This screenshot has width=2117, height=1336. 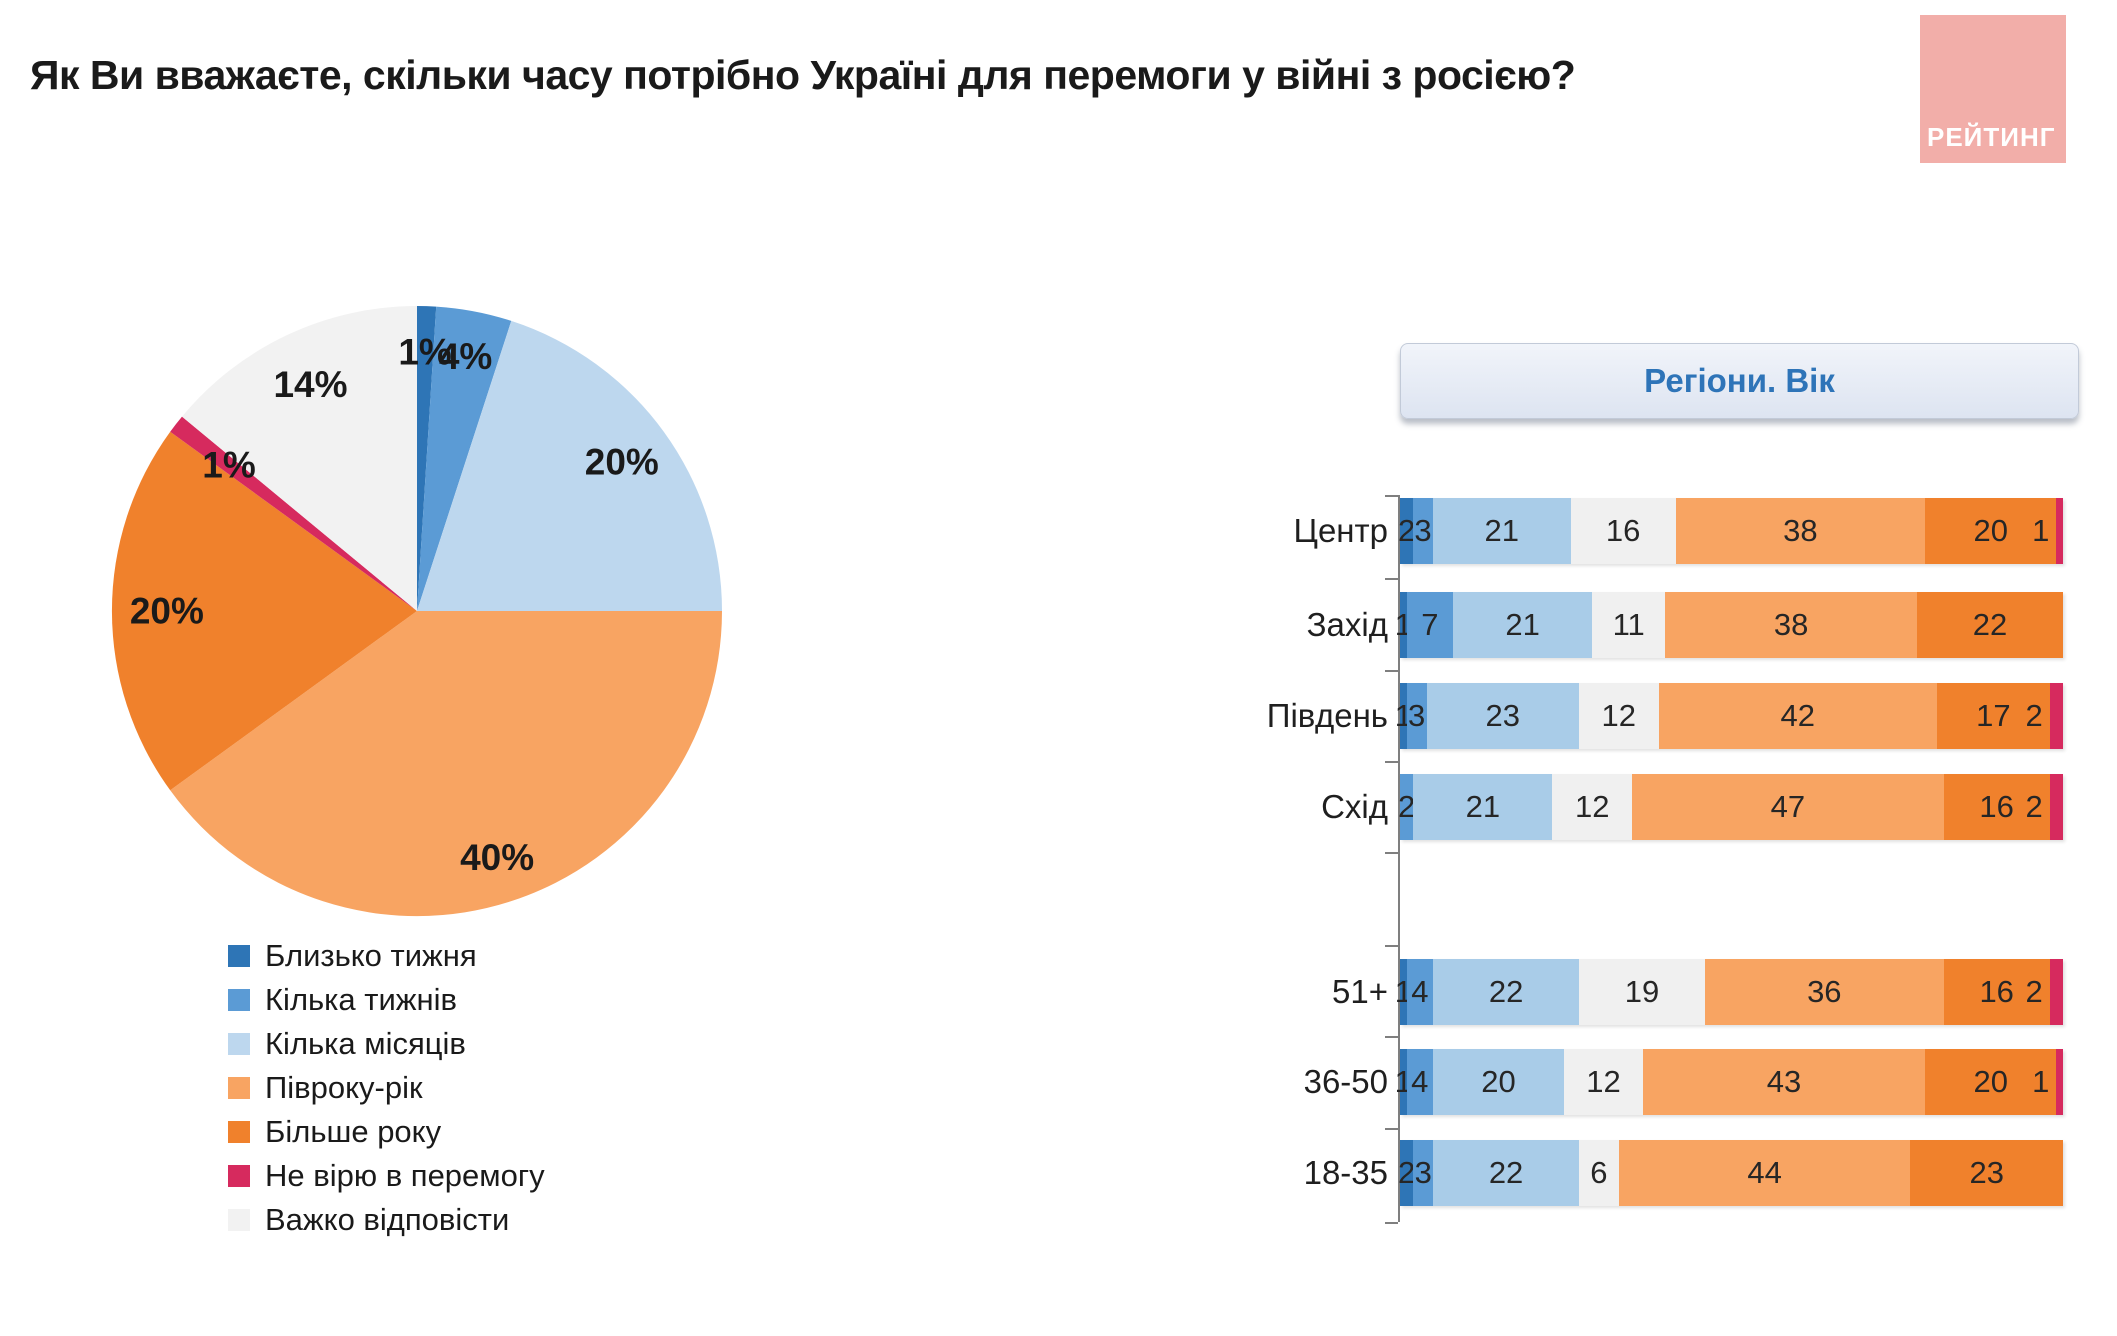 I want to click on legend-label: Не вірю в перемогу, so click(x=405, y=1175).